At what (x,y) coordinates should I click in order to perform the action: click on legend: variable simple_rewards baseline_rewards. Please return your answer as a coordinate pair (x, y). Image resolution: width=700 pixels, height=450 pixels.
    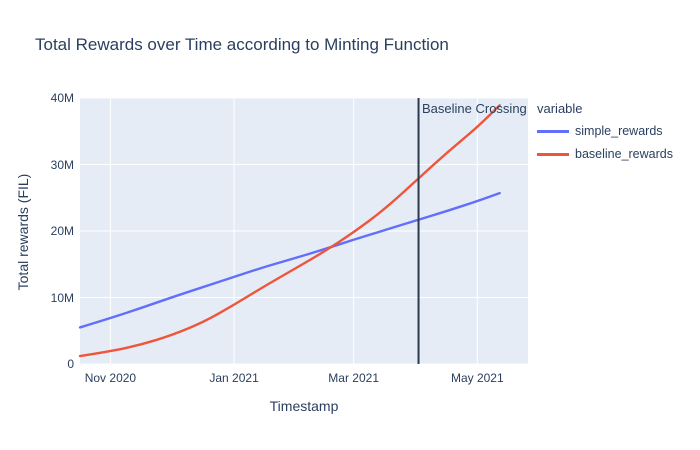
    Looking at the image, I should click on (605, 135).